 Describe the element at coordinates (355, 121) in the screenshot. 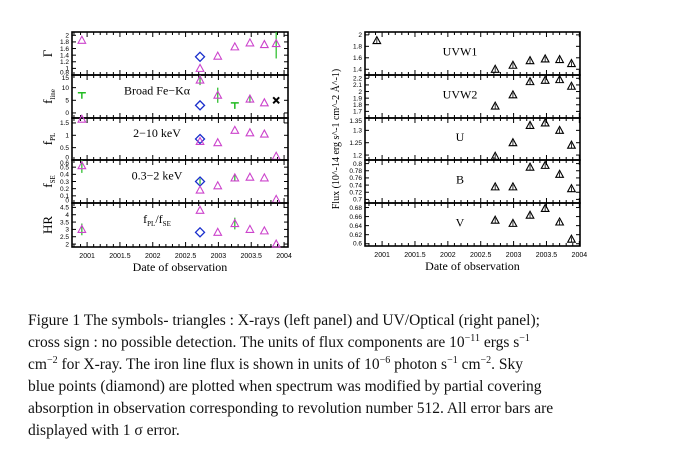

I see `y-tick-label: 1.35` at that location.